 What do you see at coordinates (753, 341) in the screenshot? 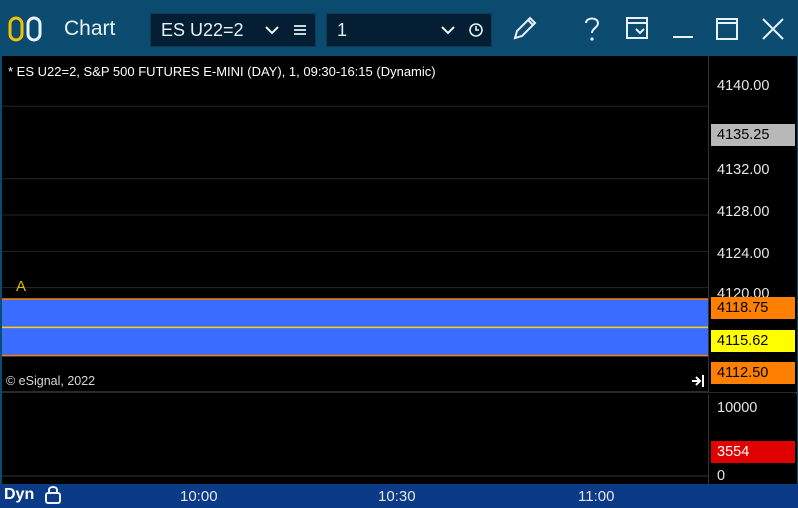
I see `current-price-tag: 4115.62` at bounding box center [753, 341].